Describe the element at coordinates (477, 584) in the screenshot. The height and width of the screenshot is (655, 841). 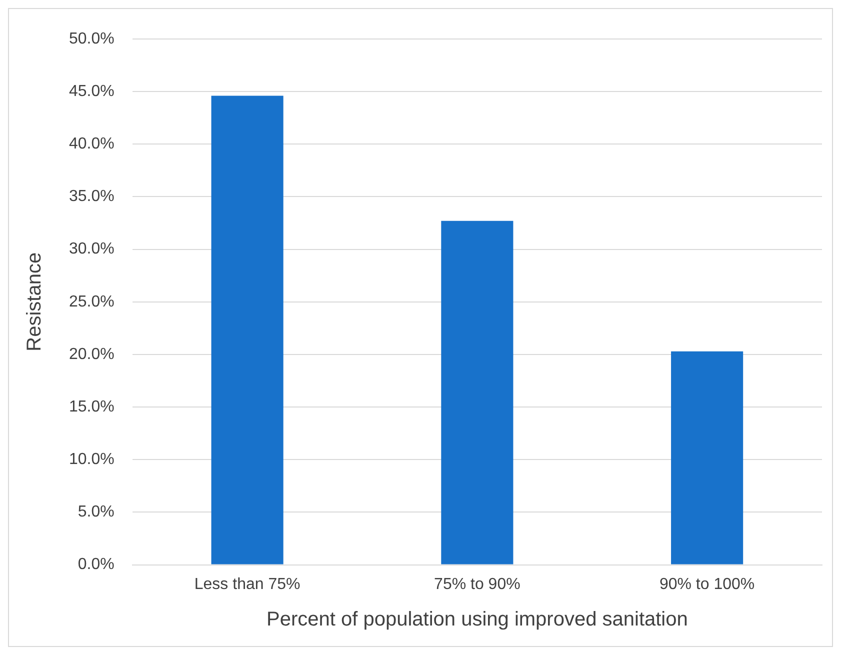
I see `x-tick-label: 75% to 90%` at that location.